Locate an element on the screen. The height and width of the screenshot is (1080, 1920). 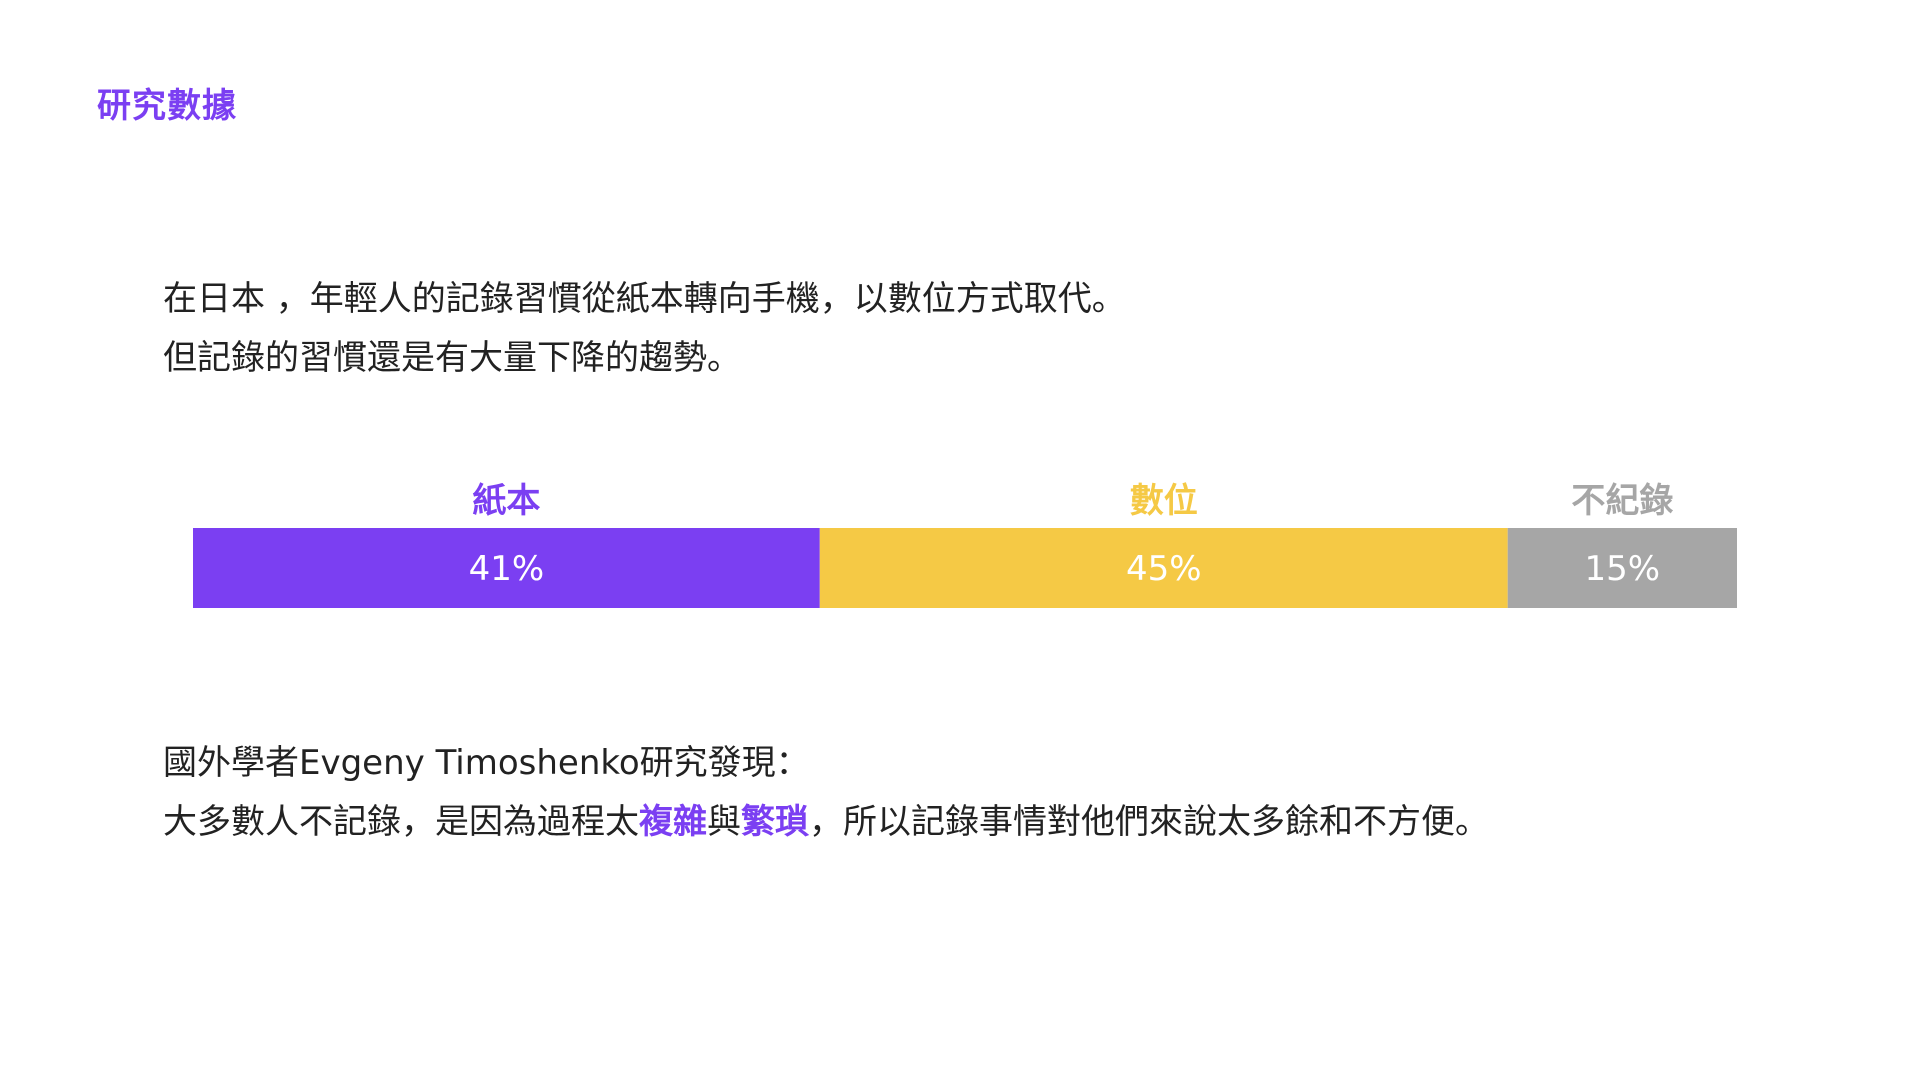
chart-svg: 紙本 41% 數位 45% 不紀錄 15% is located at coordinates (965, 544).